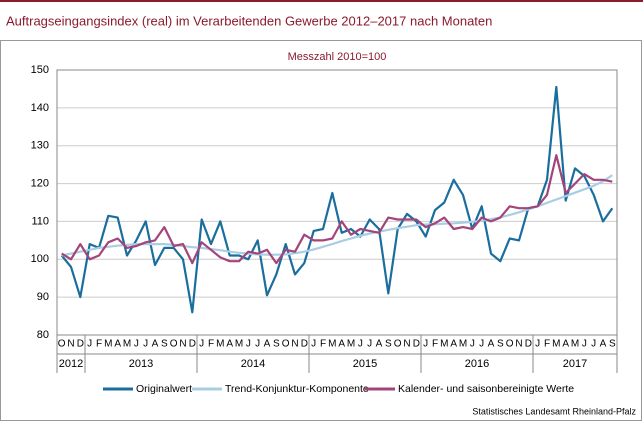 This screenshot has width=643, height=427. Describe the element at coordinates (164, 389) in the screenshot. I see `legend-label: Originalwert` at that location.